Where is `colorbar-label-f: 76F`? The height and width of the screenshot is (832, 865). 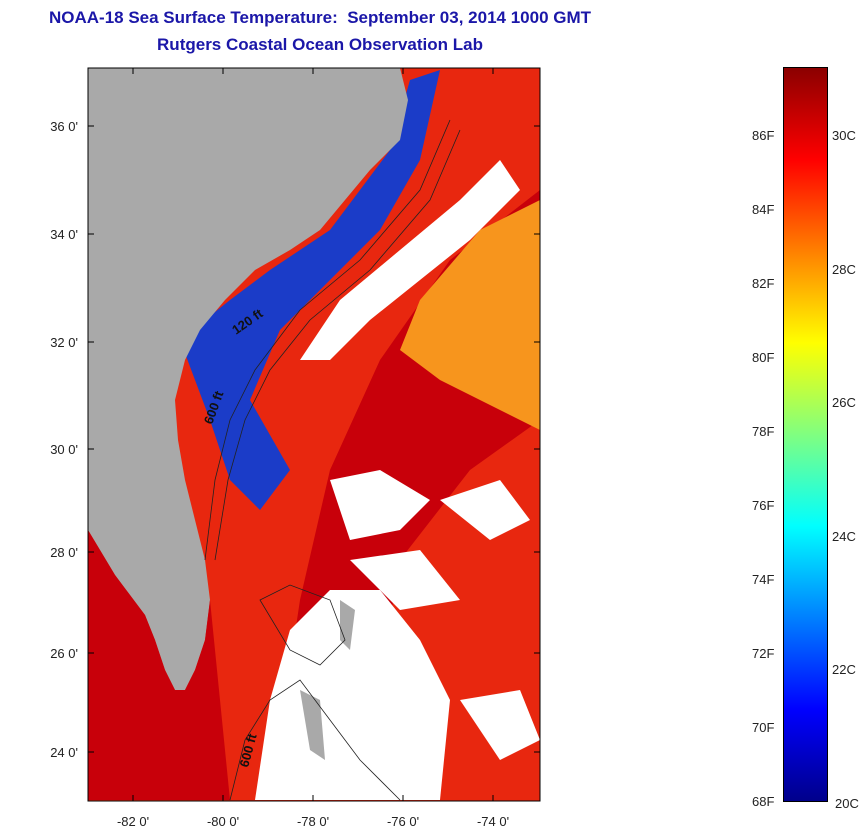
colorbar-label-f: 76F is located at coordinates (763, 505).